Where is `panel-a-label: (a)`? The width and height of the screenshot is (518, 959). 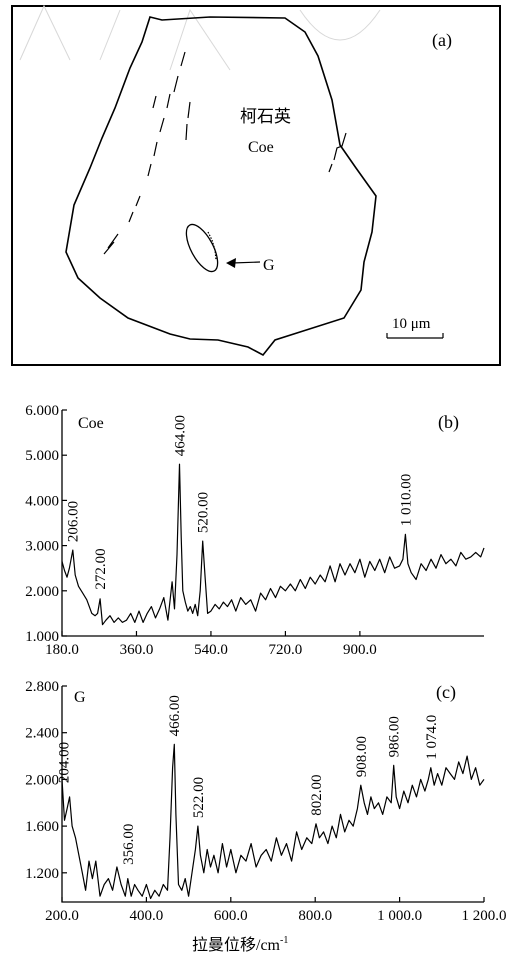
panel-a-label: (a) is located at coordinates (442, 40).